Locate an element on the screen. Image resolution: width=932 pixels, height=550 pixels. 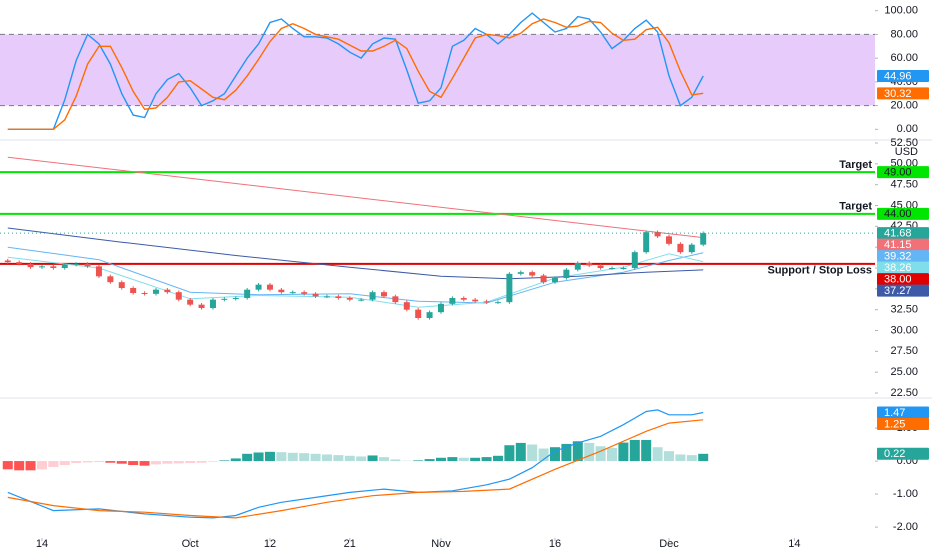
x-tick-label: Oct is located at coordinates (190, 544).